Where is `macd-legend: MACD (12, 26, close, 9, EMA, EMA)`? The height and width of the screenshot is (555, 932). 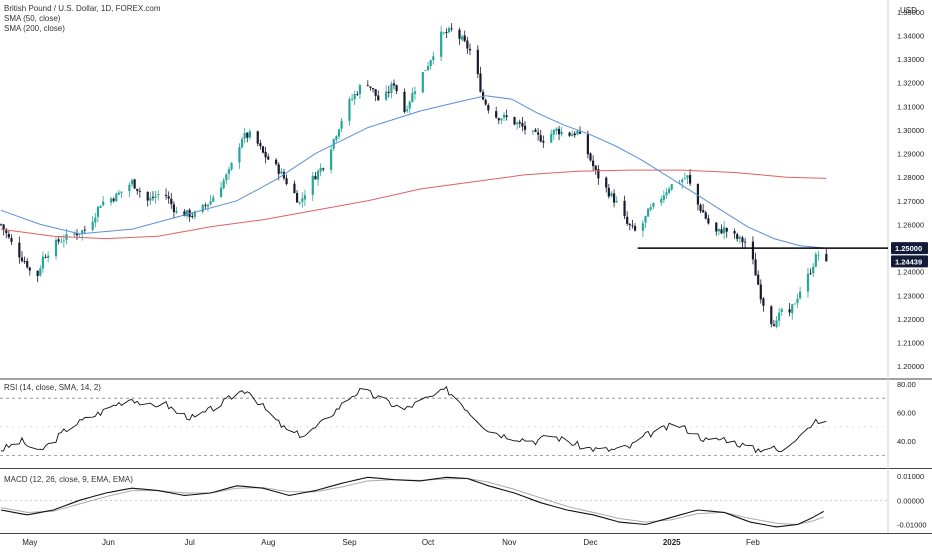
macd-legend: MACD (12, 26, close, 9, EMA, EMA) is located at coordinates (68, 480).